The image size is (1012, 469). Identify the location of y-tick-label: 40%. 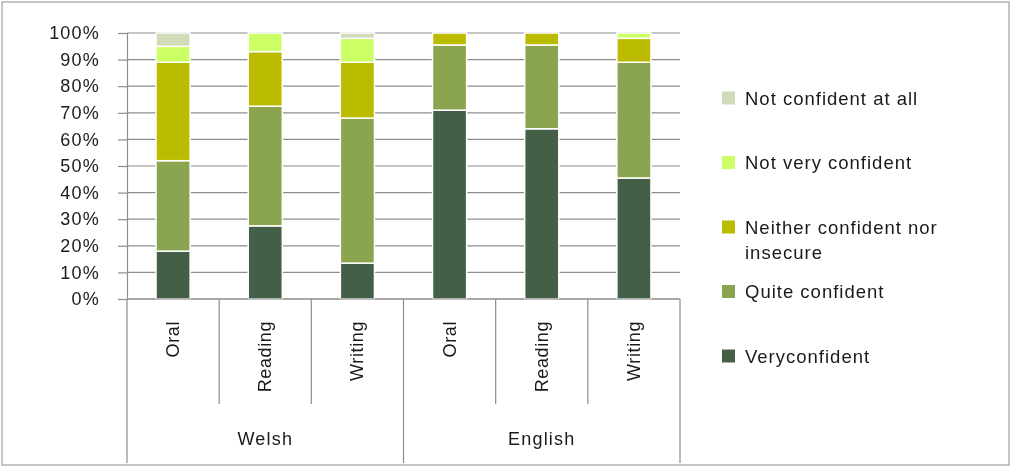
(80, 192).